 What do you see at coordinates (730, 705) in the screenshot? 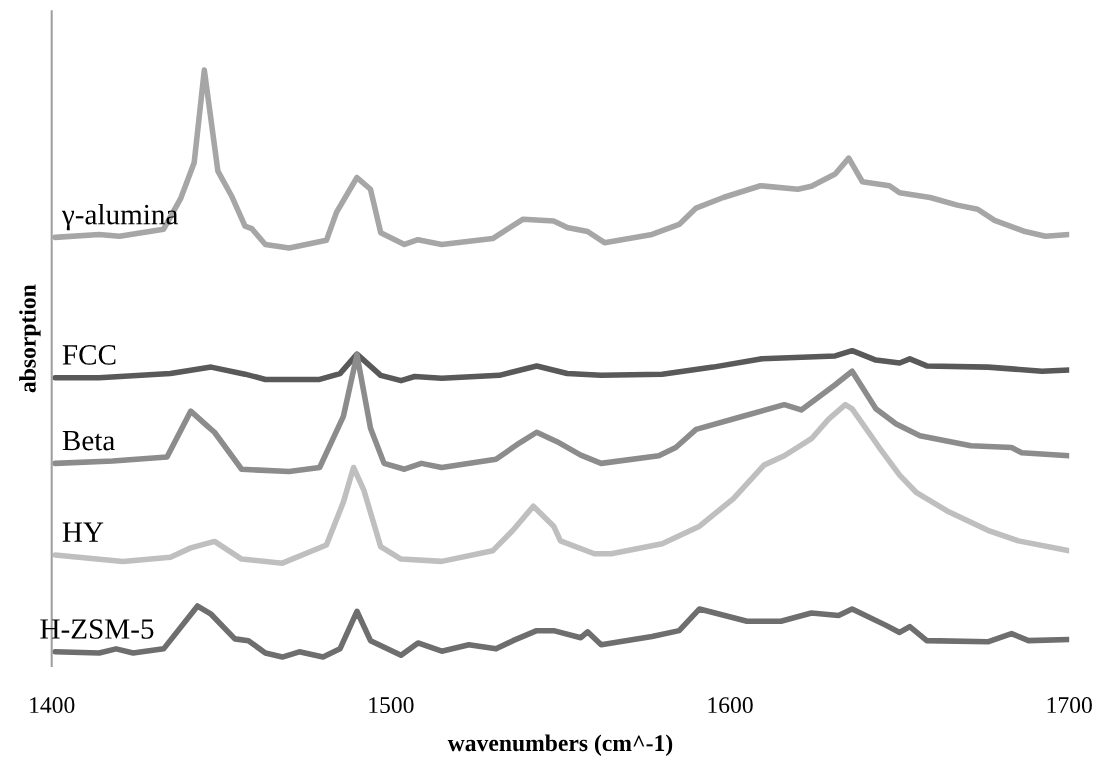
I see `x-tick-label: 1600` at bounding box center [730, 705].